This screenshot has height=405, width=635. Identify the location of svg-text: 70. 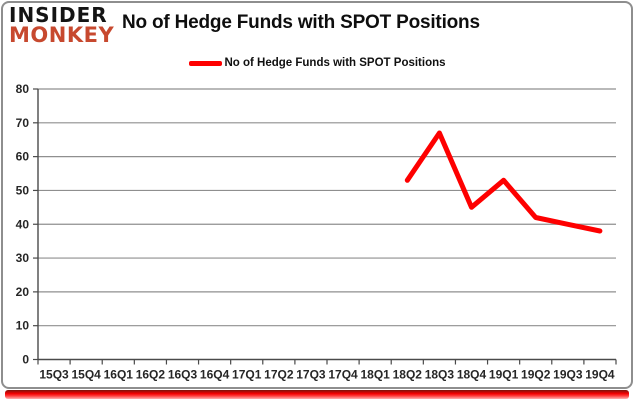
(23, 123).